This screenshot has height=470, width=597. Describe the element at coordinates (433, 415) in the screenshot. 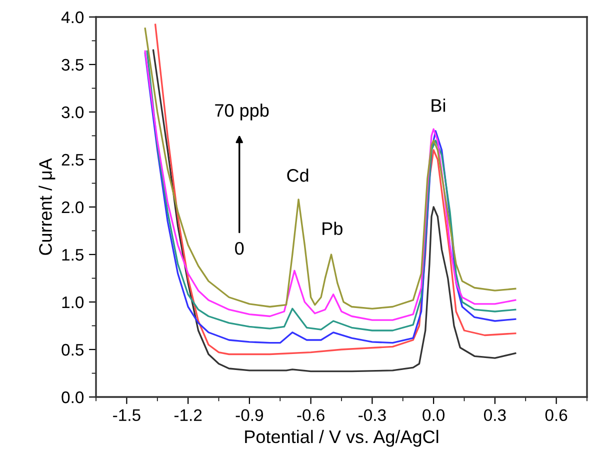

I see `x-tick-label: 0.0` at that location.